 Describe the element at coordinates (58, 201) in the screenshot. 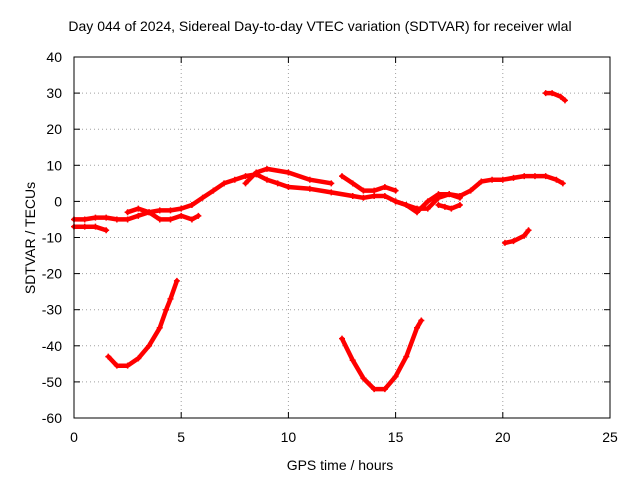

I see `y-tick-label: 0` at that location.